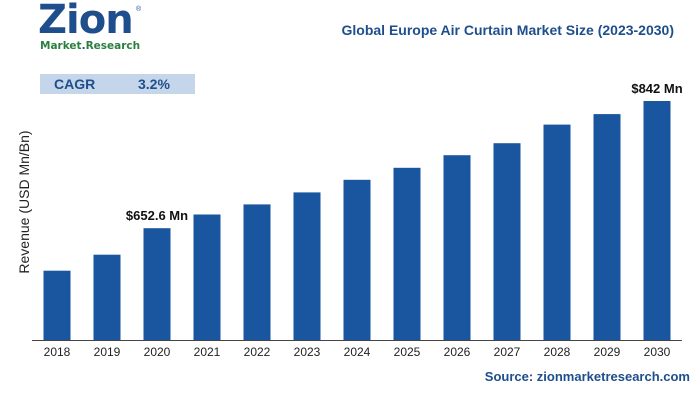  I want to click on bar-2023, so click(307, 266).